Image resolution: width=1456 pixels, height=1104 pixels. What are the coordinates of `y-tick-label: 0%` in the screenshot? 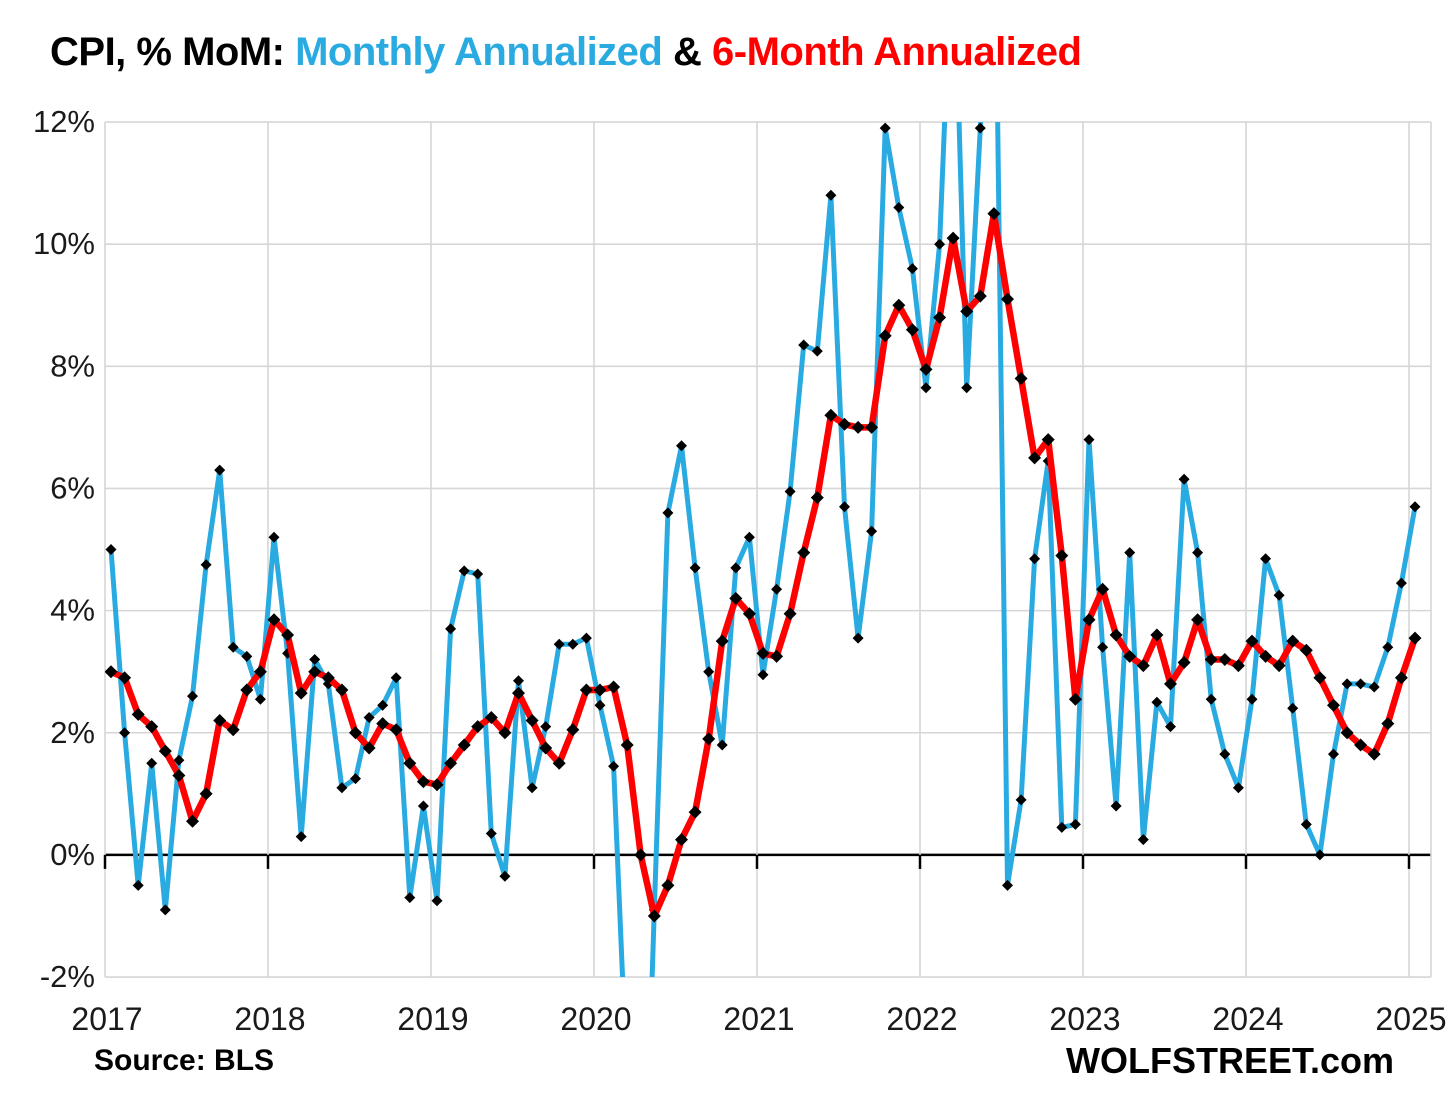 It's located at (72, 854).